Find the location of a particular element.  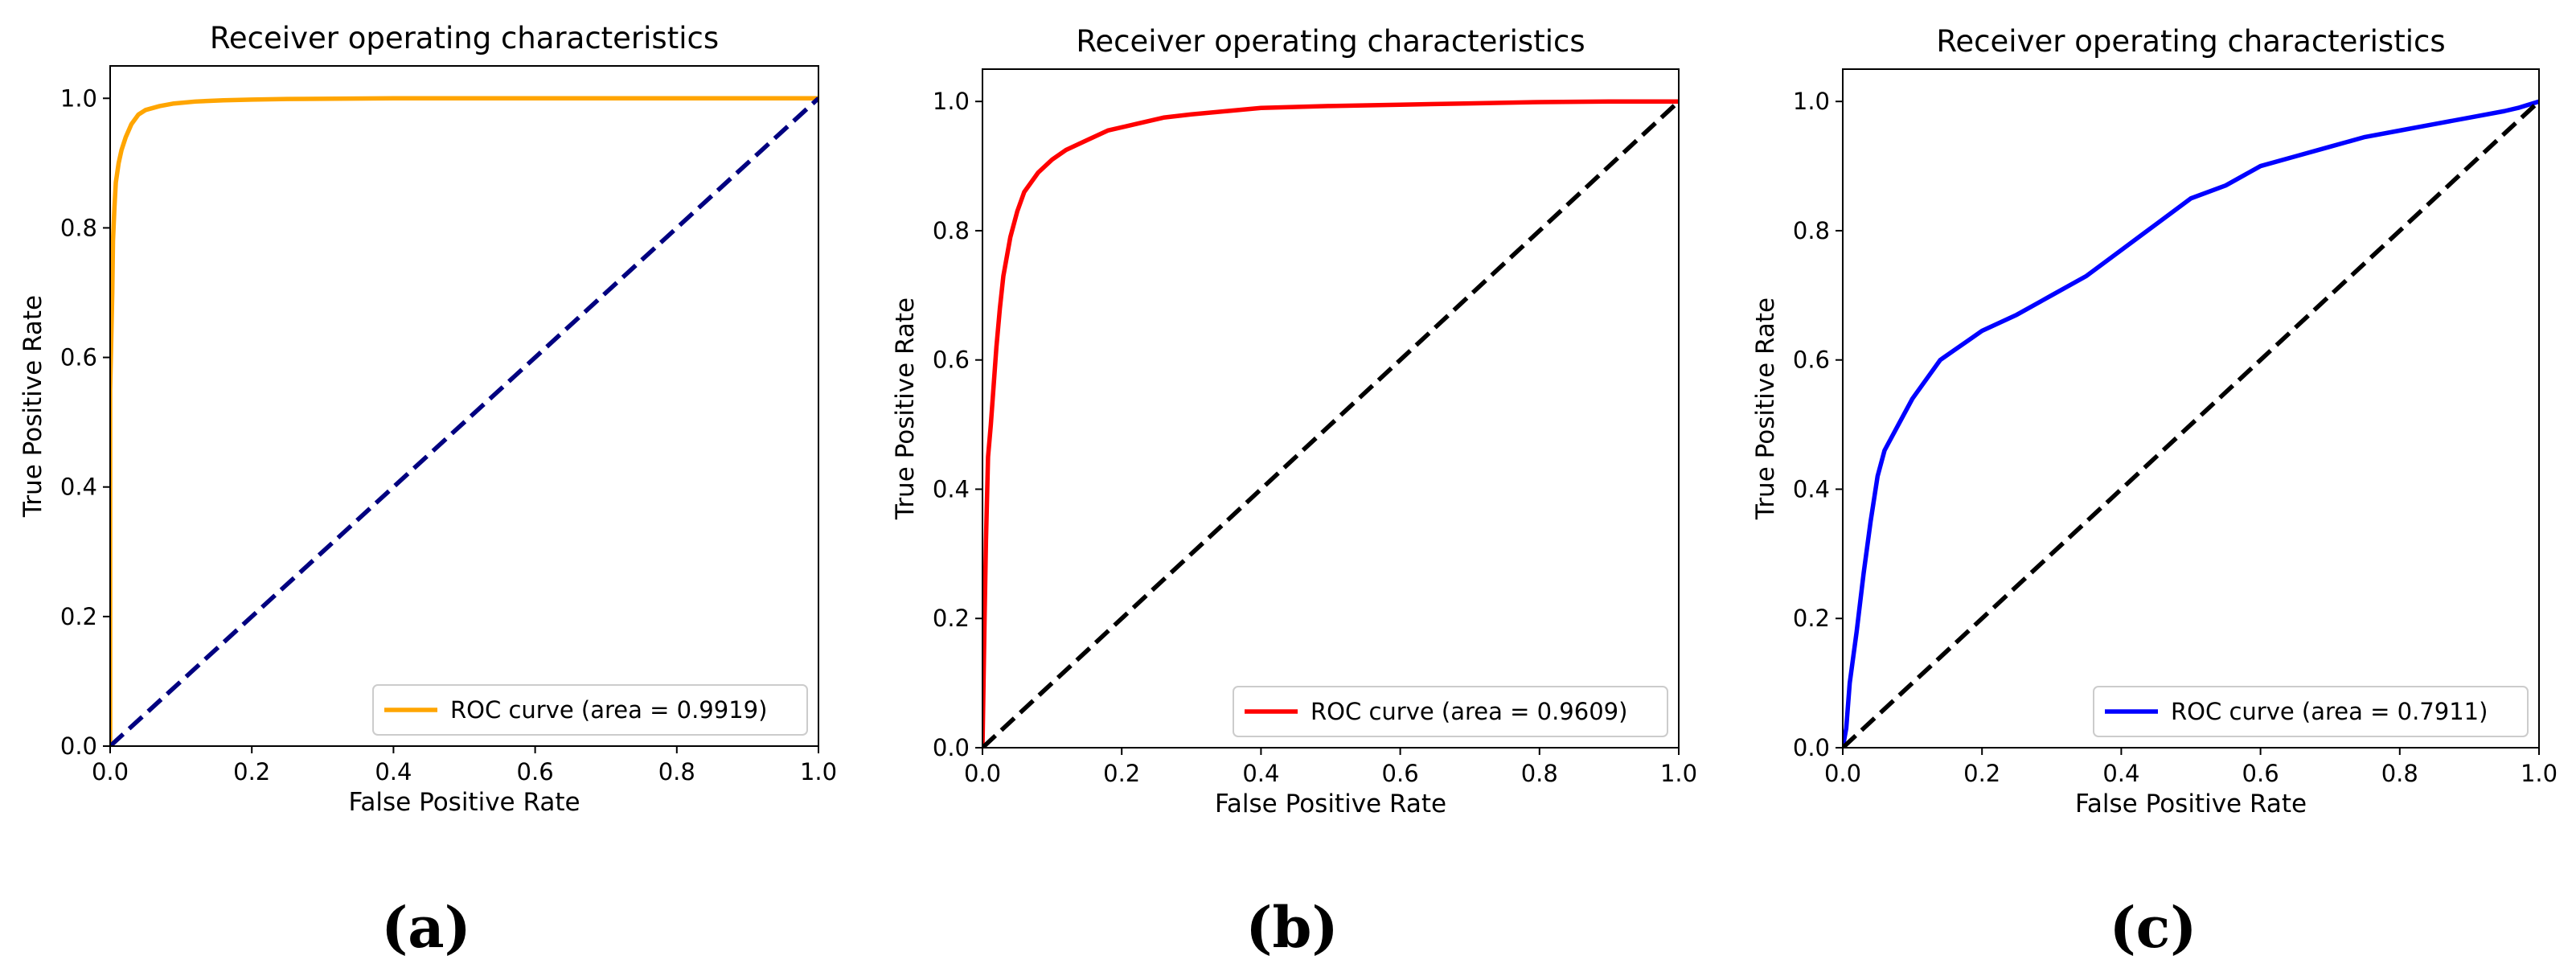

legend-label: ROC curve (area = 0.7911) is located at coordinates (2329, 711).